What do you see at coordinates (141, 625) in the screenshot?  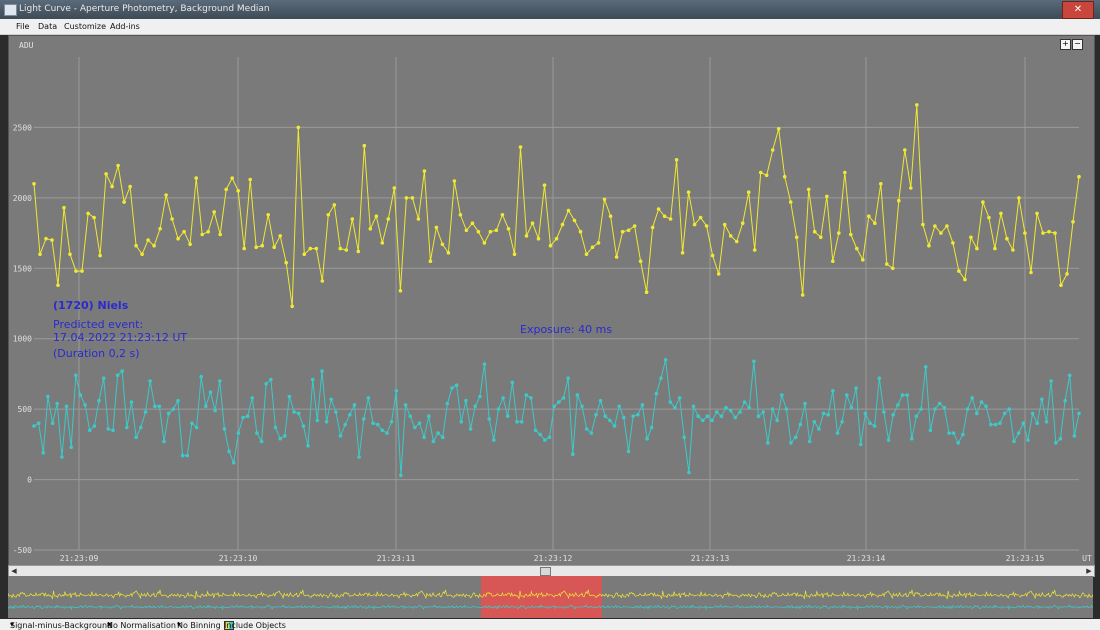 I see `normalisation-dropdown: No Normalisation ▾` at bounding box center [141, 625].